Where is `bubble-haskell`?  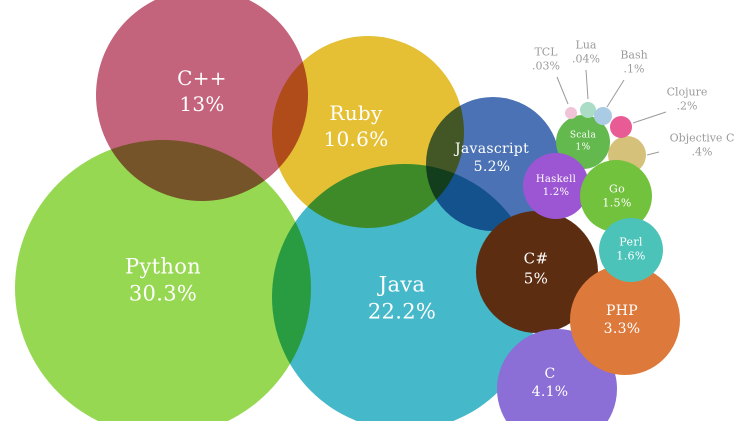
bubble-haskell is located at coordinates (556, 186).